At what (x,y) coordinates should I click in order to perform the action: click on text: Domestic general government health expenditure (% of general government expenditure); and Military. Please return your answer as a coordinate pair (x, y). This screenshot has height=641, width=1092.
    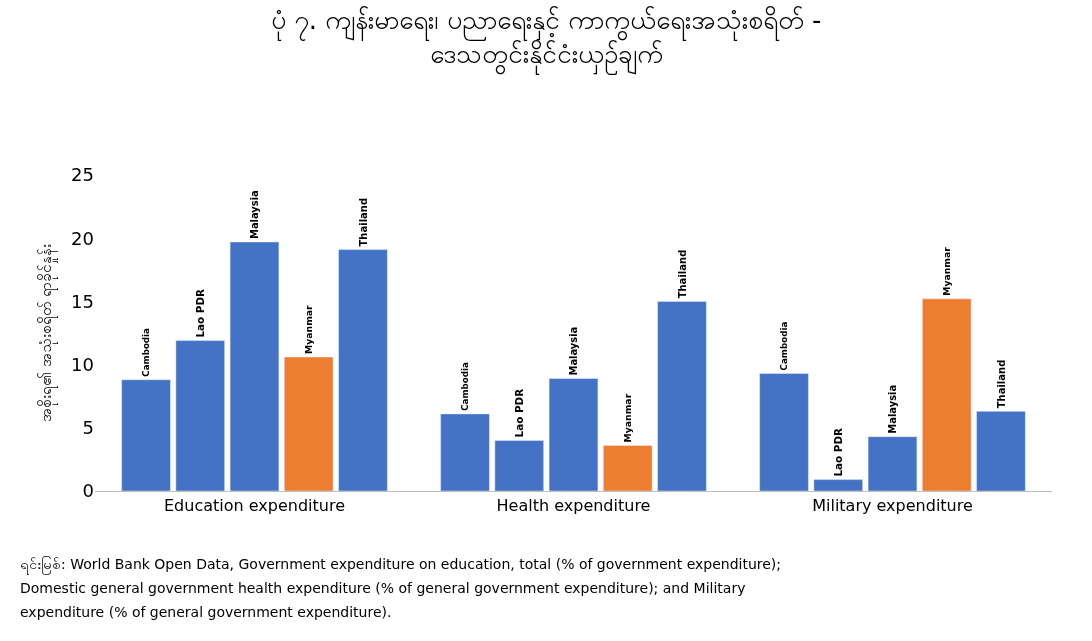
    Looking at the image, I should click on (383, 588).